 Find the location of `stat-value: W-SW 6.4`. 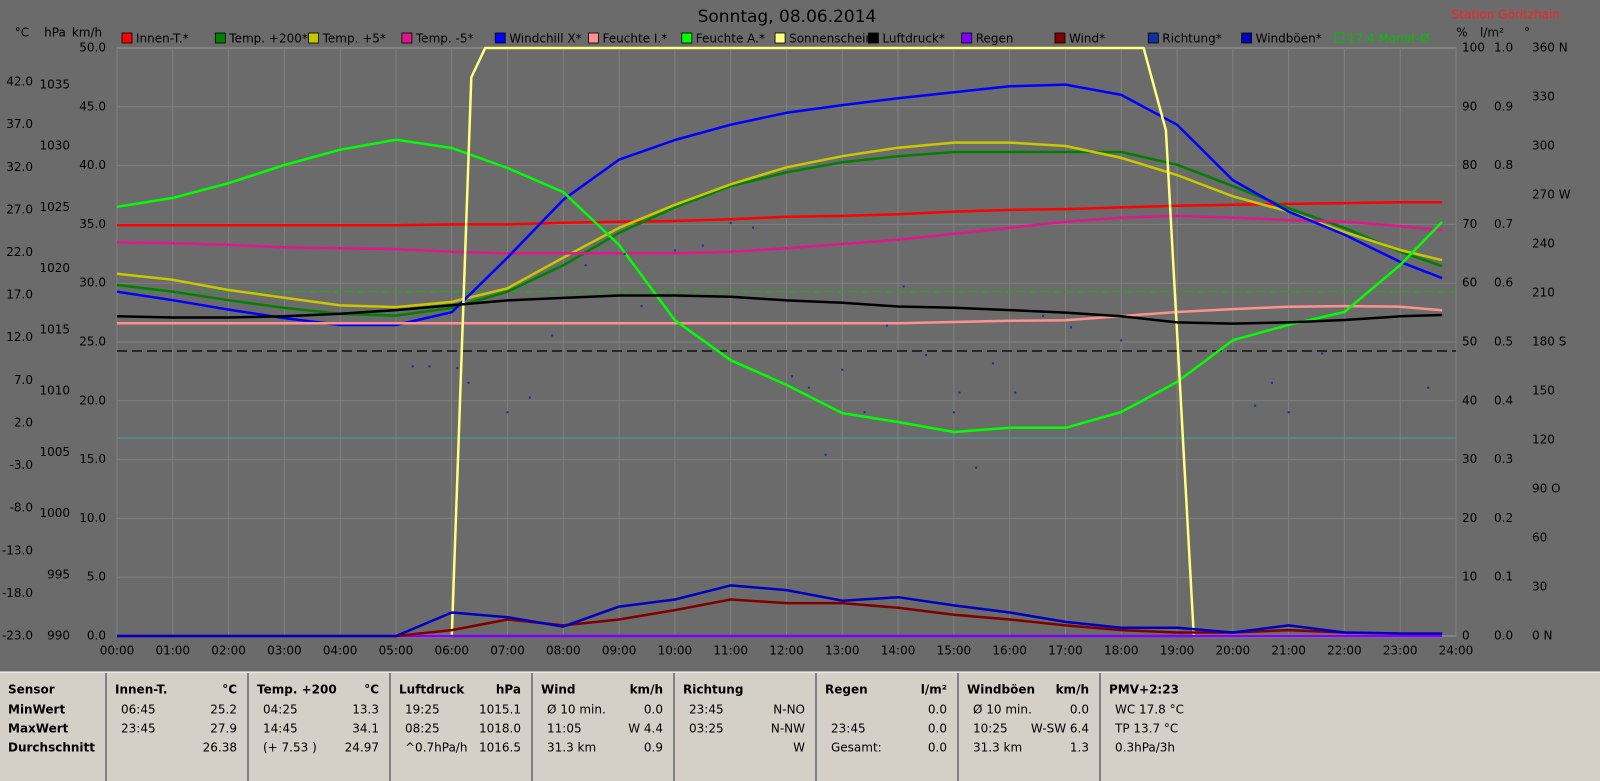

stat-value: W-SW 6.4 is located at coordinates (1060, 729).